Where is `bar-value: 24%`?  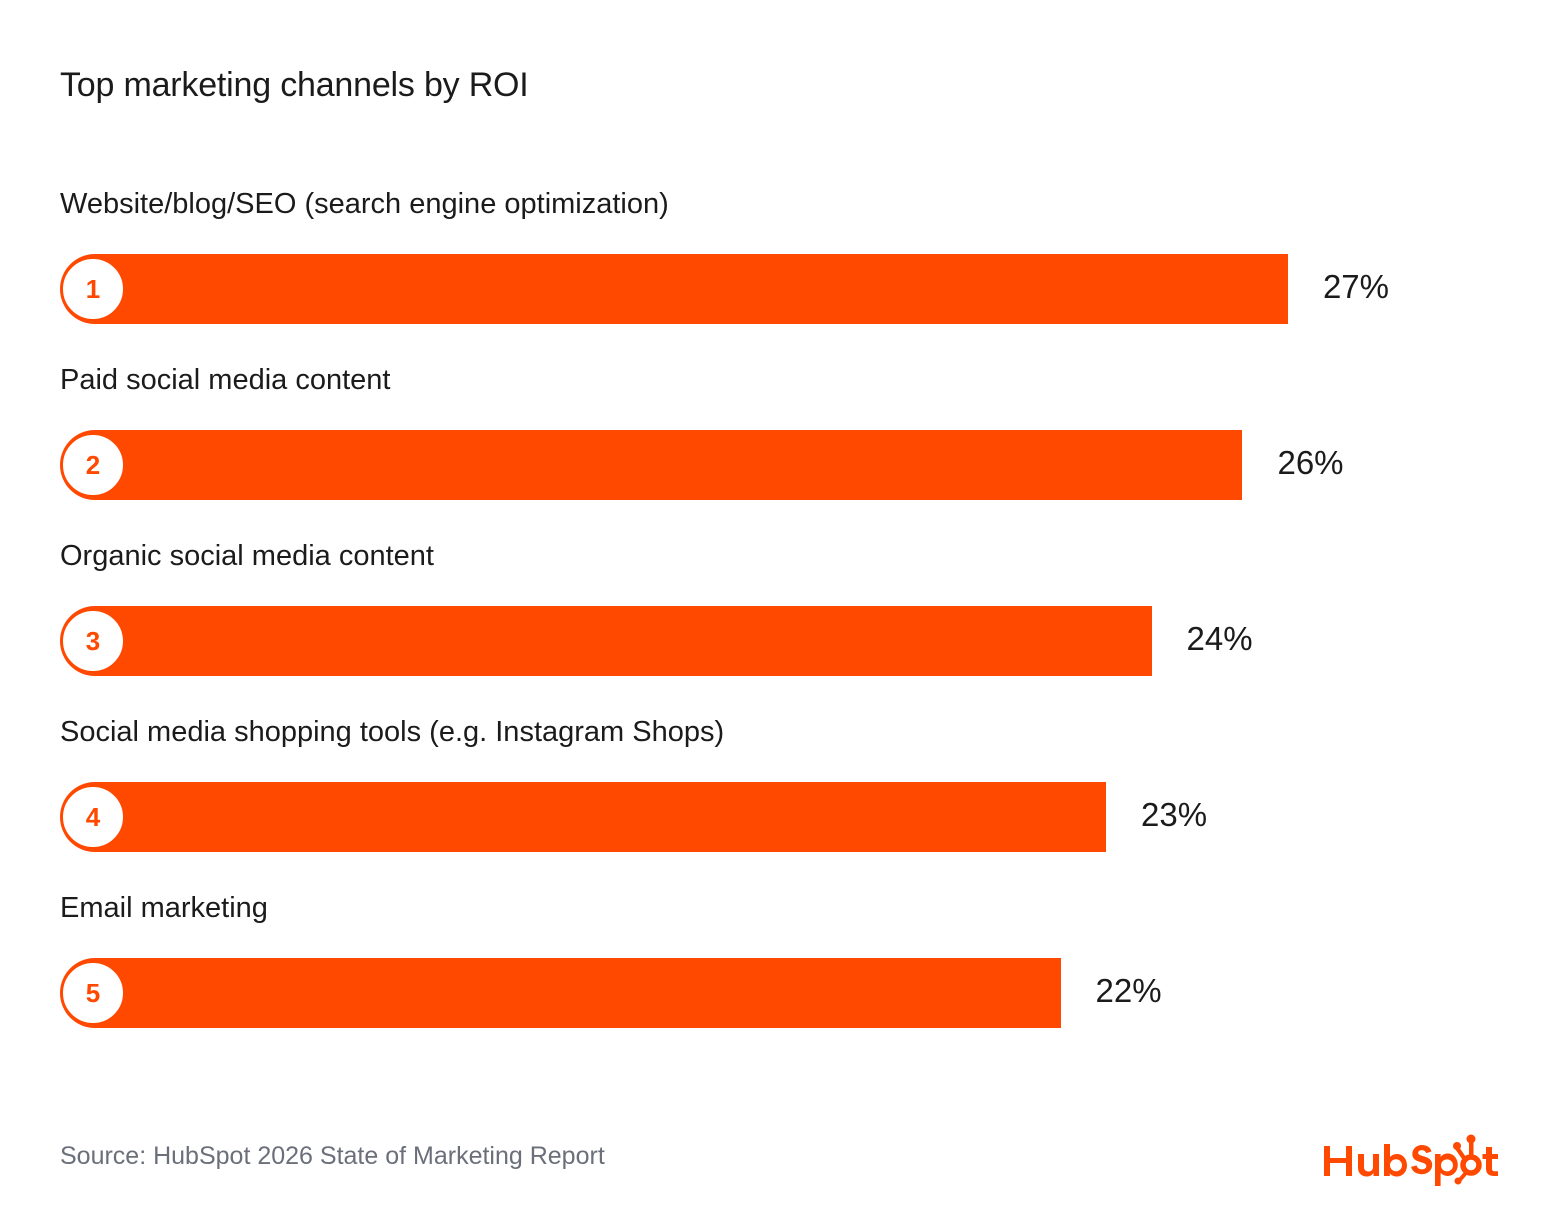 bar-value: 24% is located at coordinates (1219, 638).